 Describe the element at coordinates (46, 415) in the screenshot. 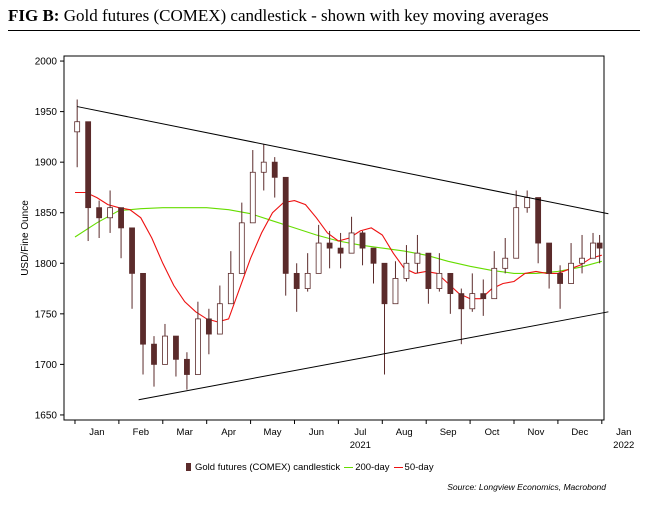

I see `y-tick-label: 1650` at that location.